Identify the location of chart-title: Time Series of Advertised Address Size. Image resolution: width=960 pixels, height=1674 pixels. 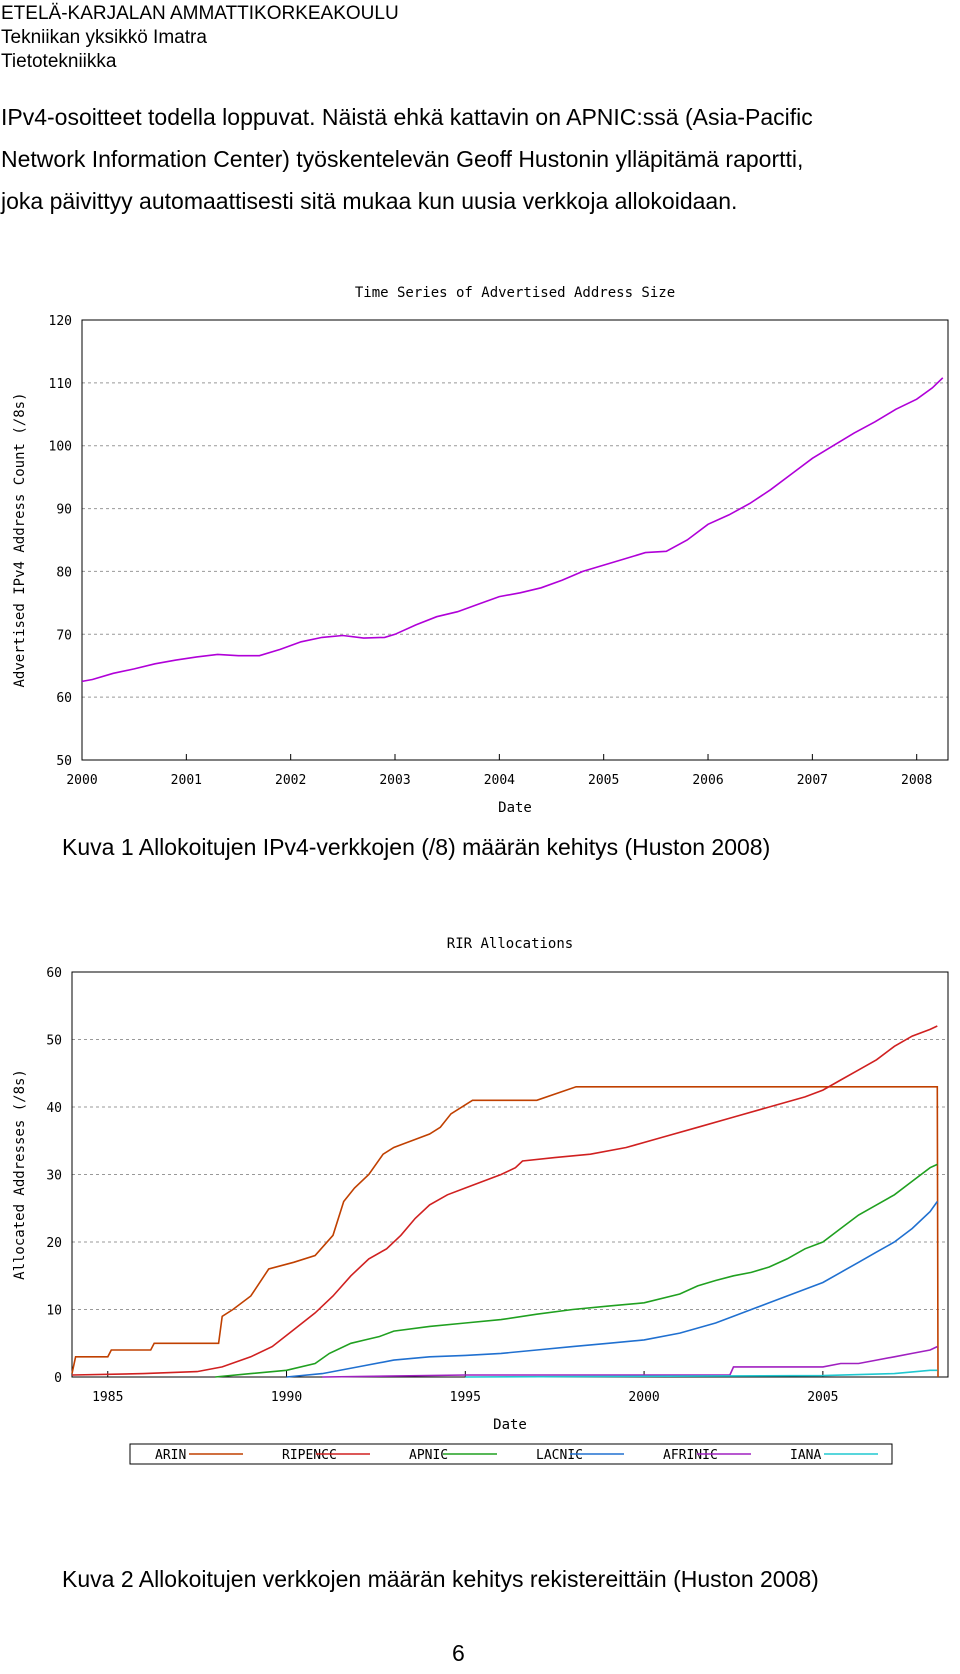
(515, 293).